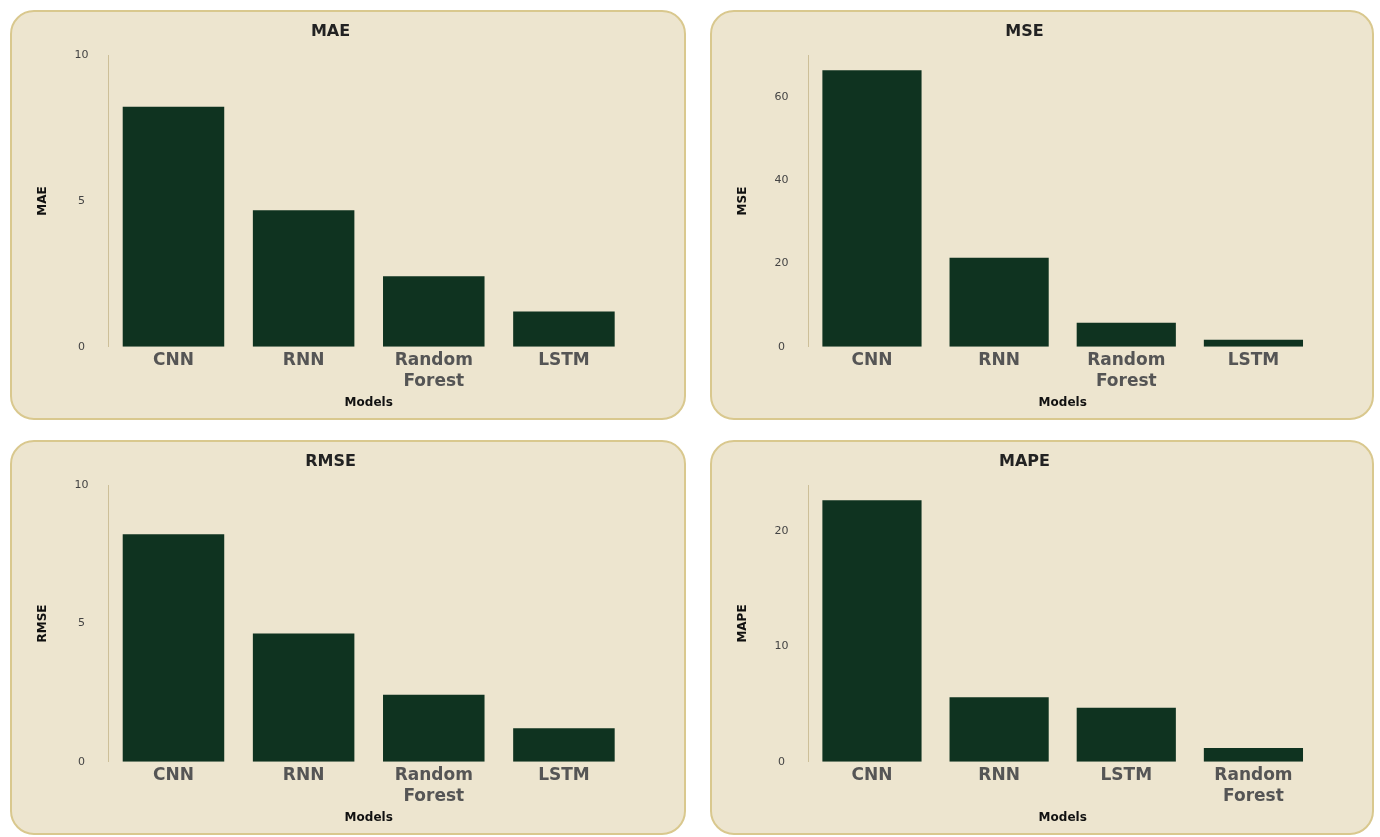 The height and width of the screenshot is (837, 1380). I want to click on y-tick-label: 40, so click(781, 180).